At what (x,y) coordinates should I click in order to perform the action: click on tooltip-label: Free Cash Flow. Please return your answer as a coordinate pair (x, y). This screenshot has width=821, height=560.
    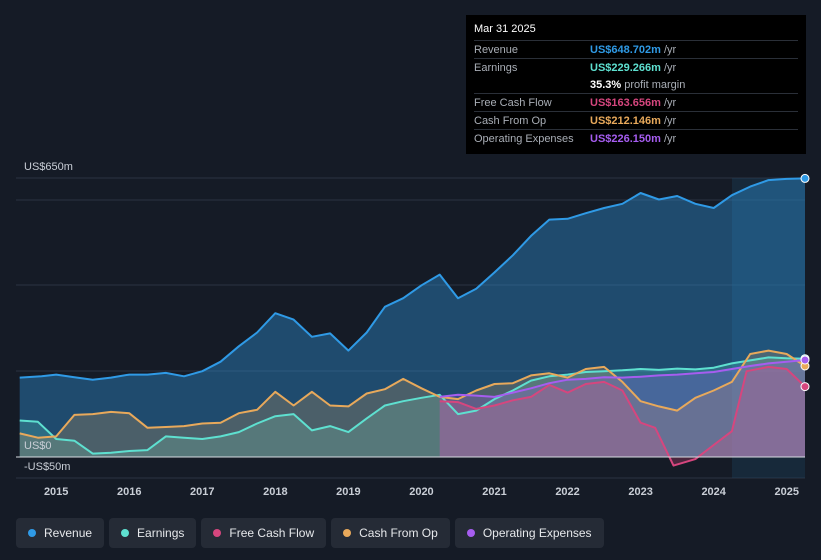
    Looking at the image, I should click on (513, 102).